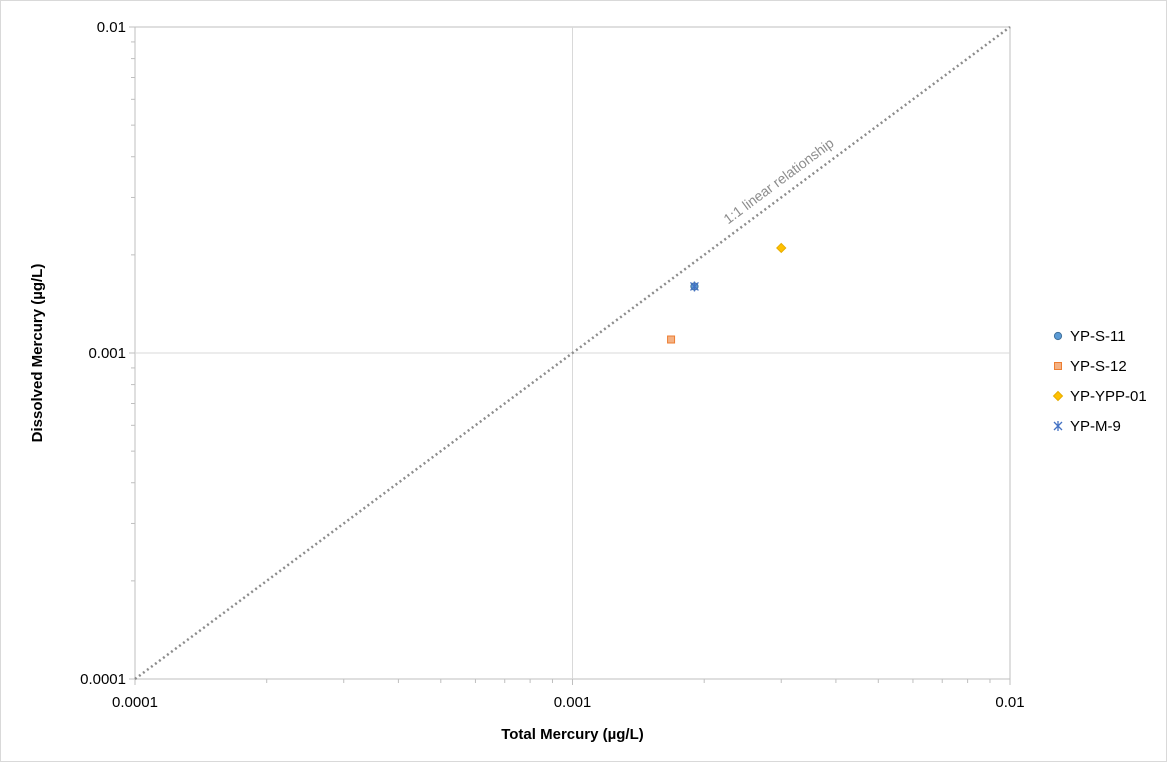 The width and height of the screenshot is (1167, 762). Describe the element at coordinates (103, 679) in the screenshot. I see `y-tick-label: 0.0001` at that location.